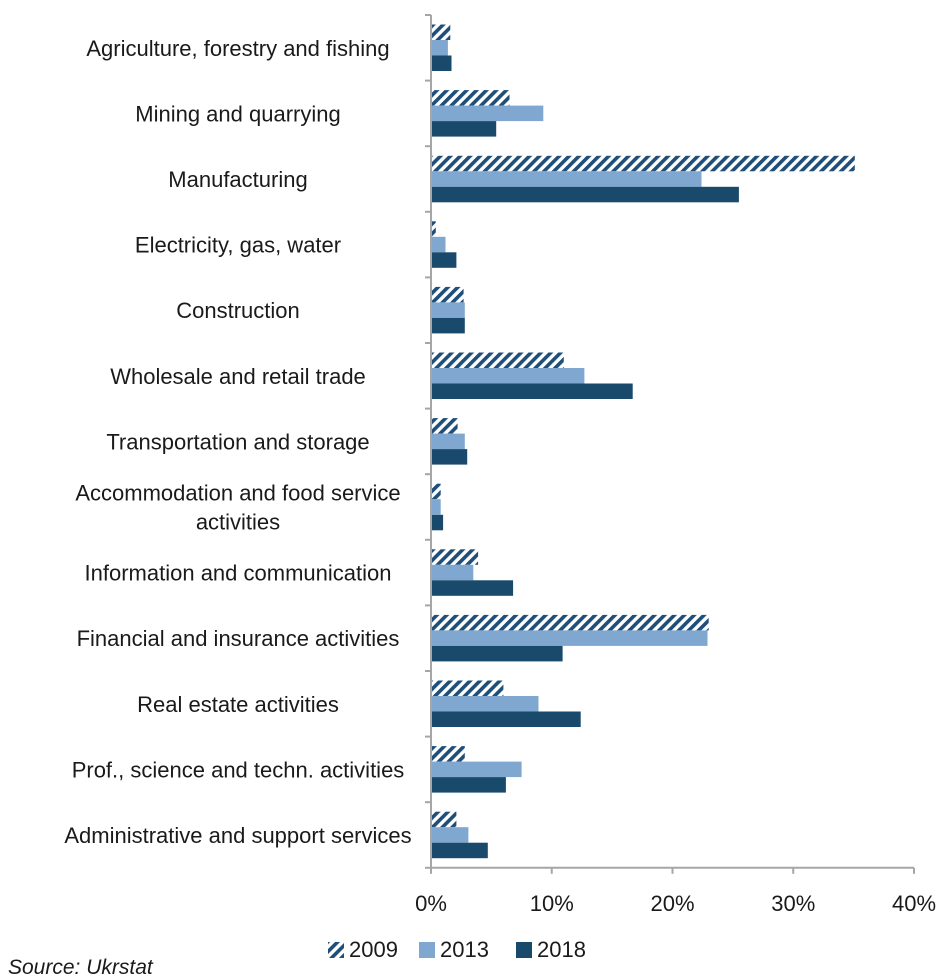 Image resolution: width=940 pixels, height=977 pixels. I want to click on category-label: Real estate activities, so click(238, 704).